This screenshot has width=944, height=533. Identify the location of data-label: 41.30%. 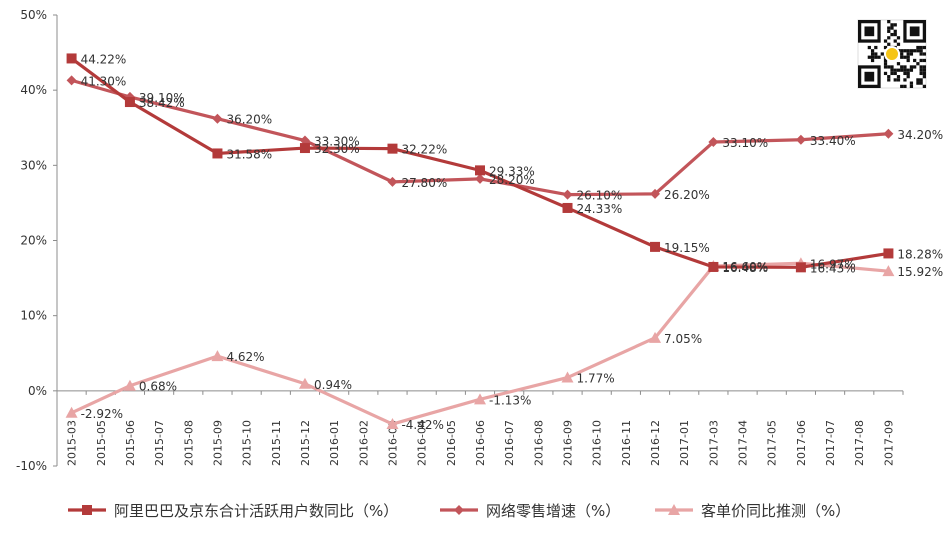
(104, 81).